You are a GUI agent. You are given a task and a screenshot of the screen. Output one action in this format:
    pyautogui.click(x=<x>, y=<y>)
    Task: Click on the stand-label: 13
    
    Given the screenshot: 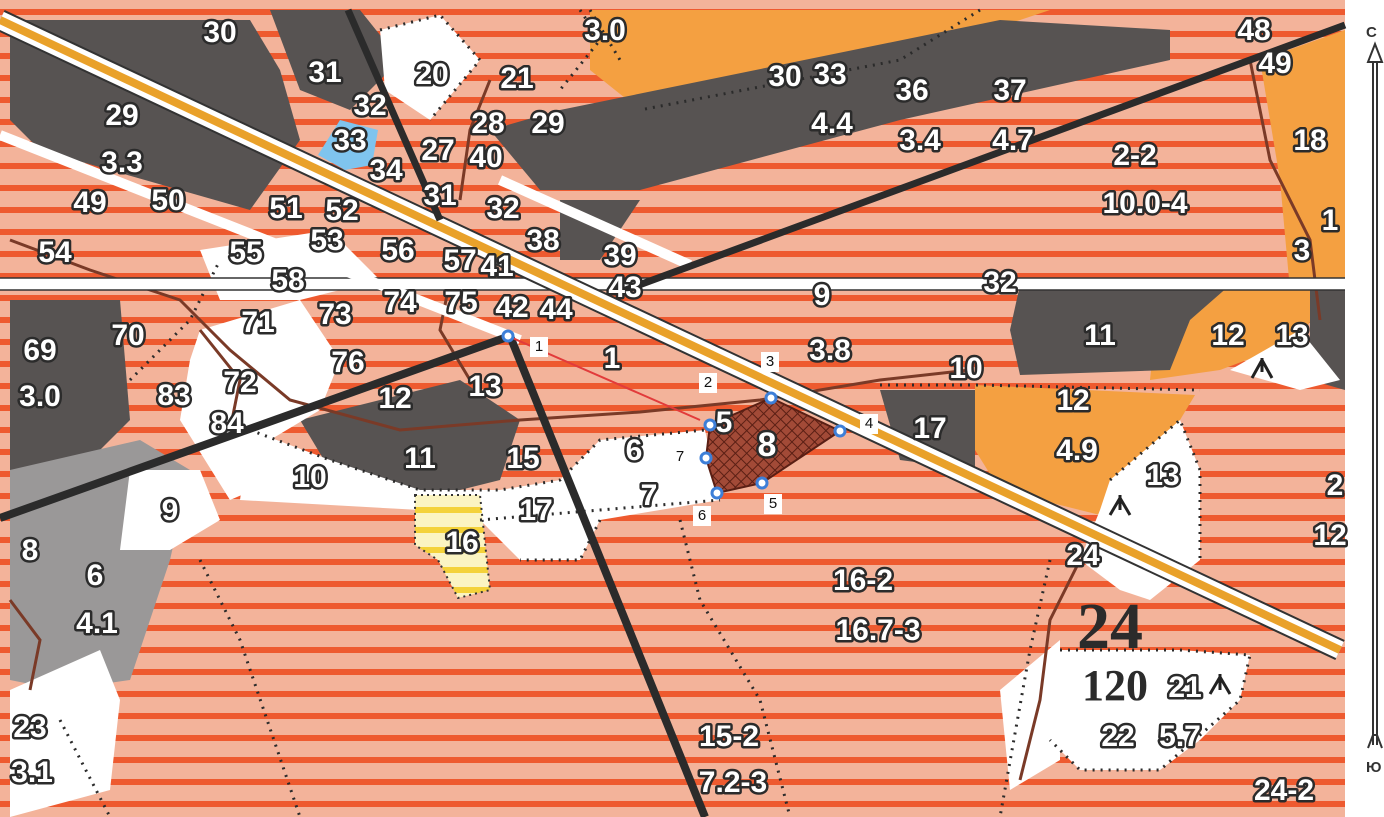 What is the action you would take?
    pyautogui.click(x=1162, y=475)
    